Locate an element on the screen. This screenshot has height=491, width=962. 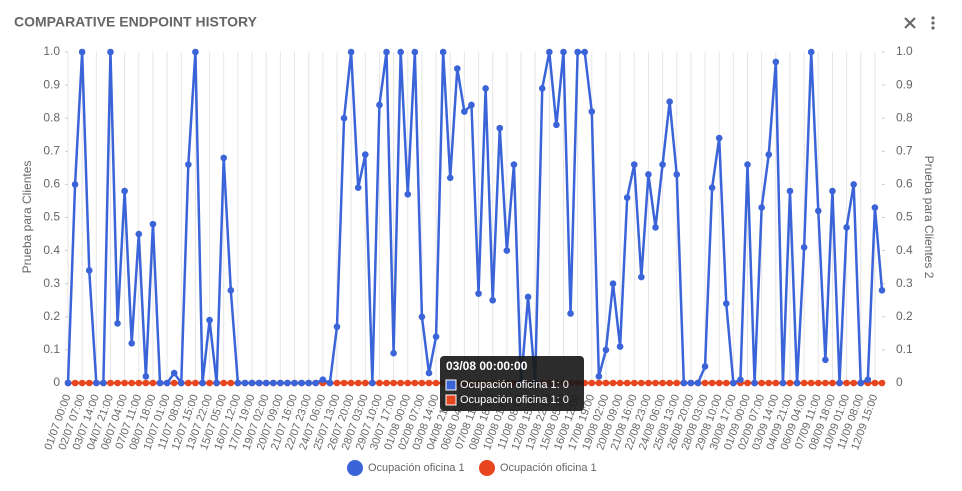
y-tick-label: 0 is located at coordinates (56, 382).